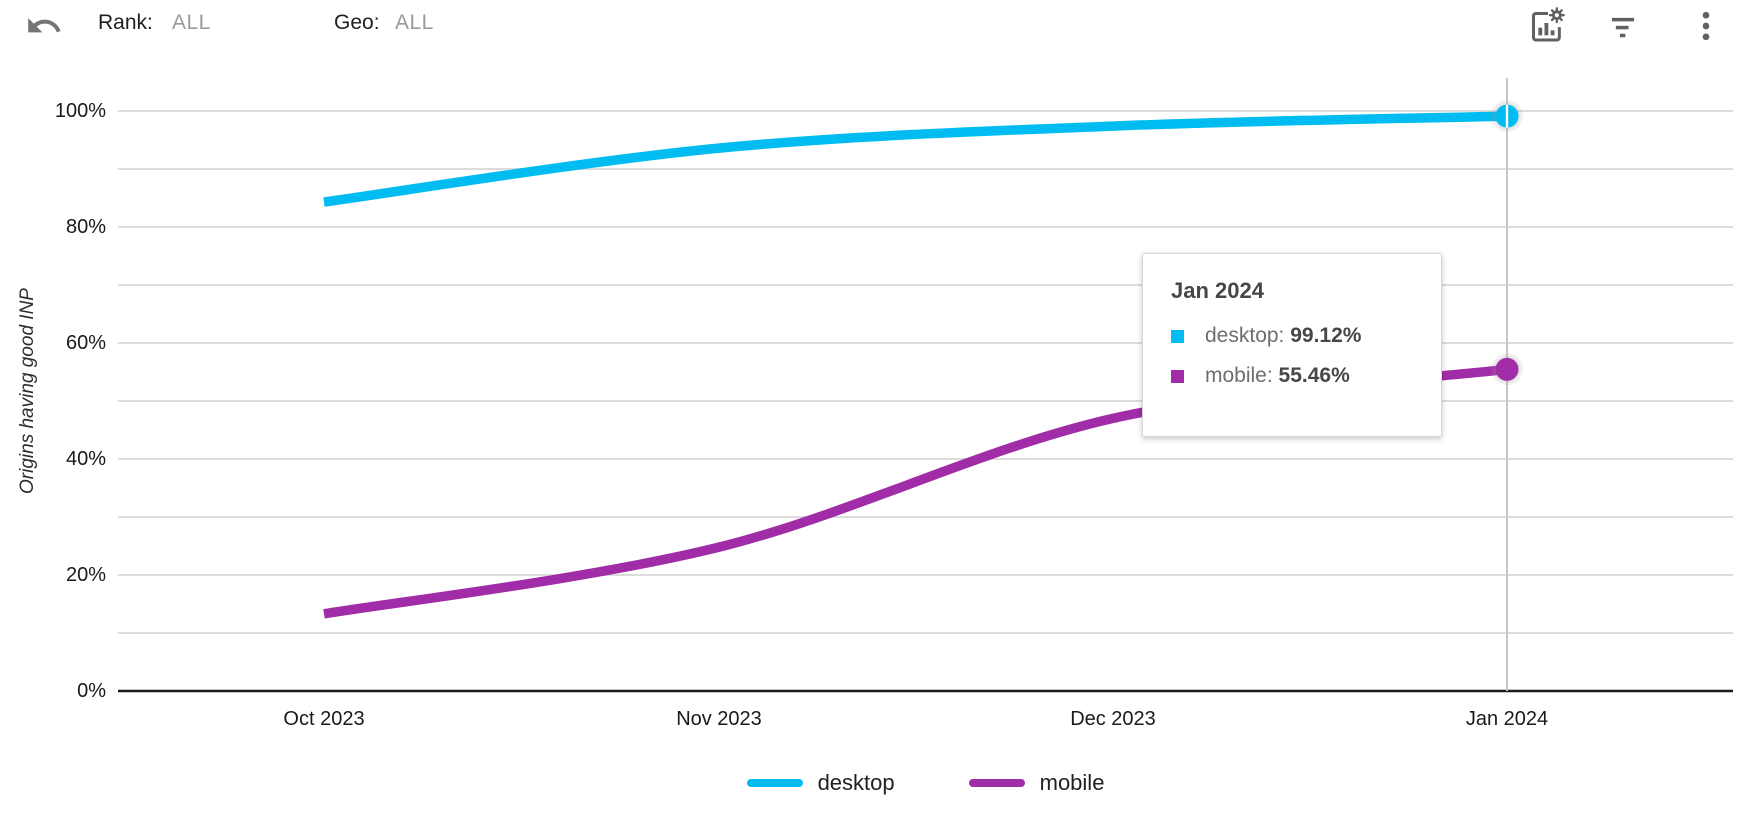  I want to click on y-tick-label: 60%, so click(85, 343).